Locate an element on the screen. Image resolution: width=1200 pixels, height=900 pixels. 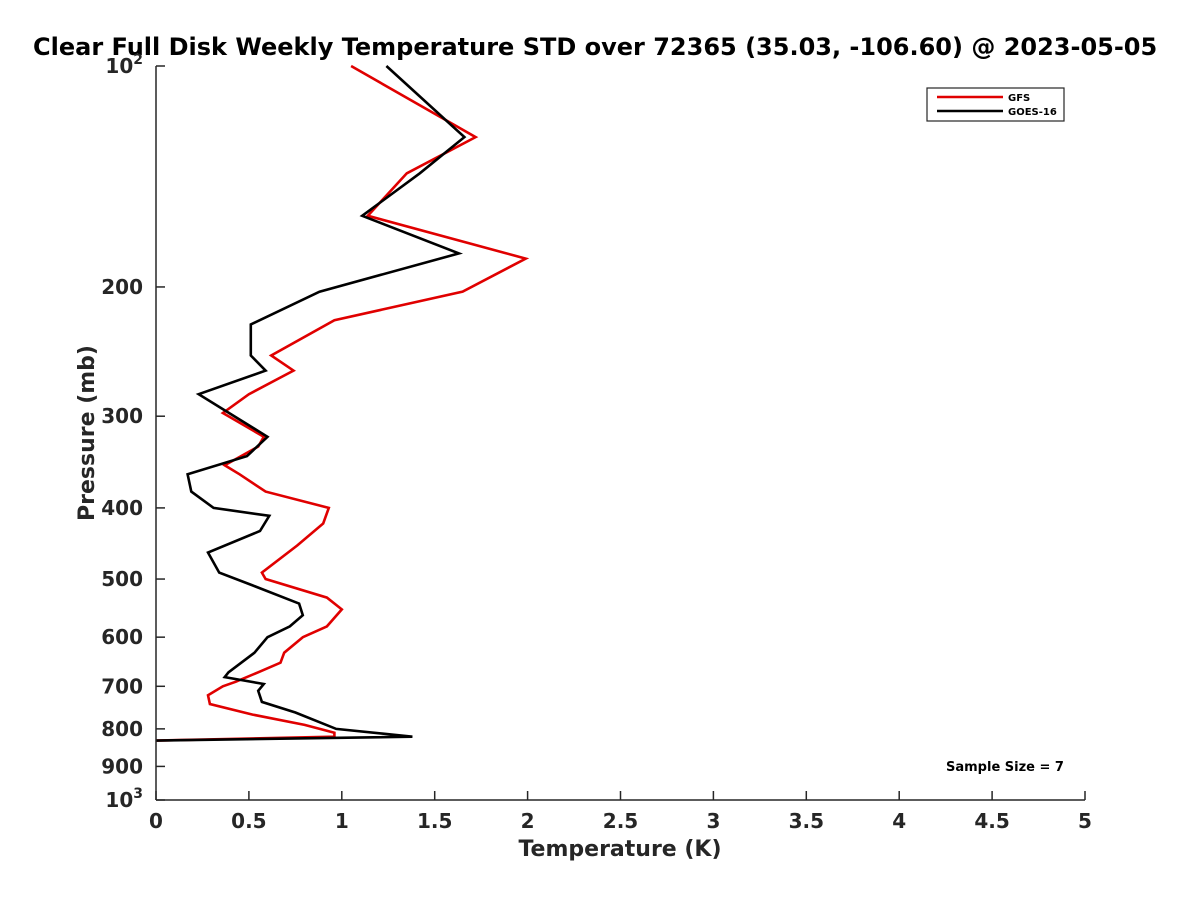
y-tick-label-base: 900 is located at coordinates (122, 766).